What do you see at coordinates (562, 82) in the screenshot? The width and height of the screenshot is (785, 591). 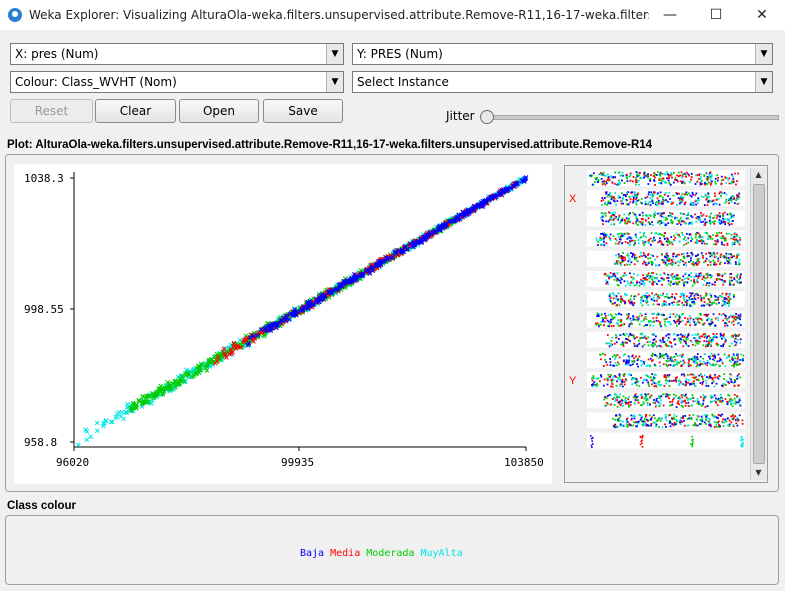 I see `select-instance-select: Select Instance ▼` at bounding box center [562, 82].